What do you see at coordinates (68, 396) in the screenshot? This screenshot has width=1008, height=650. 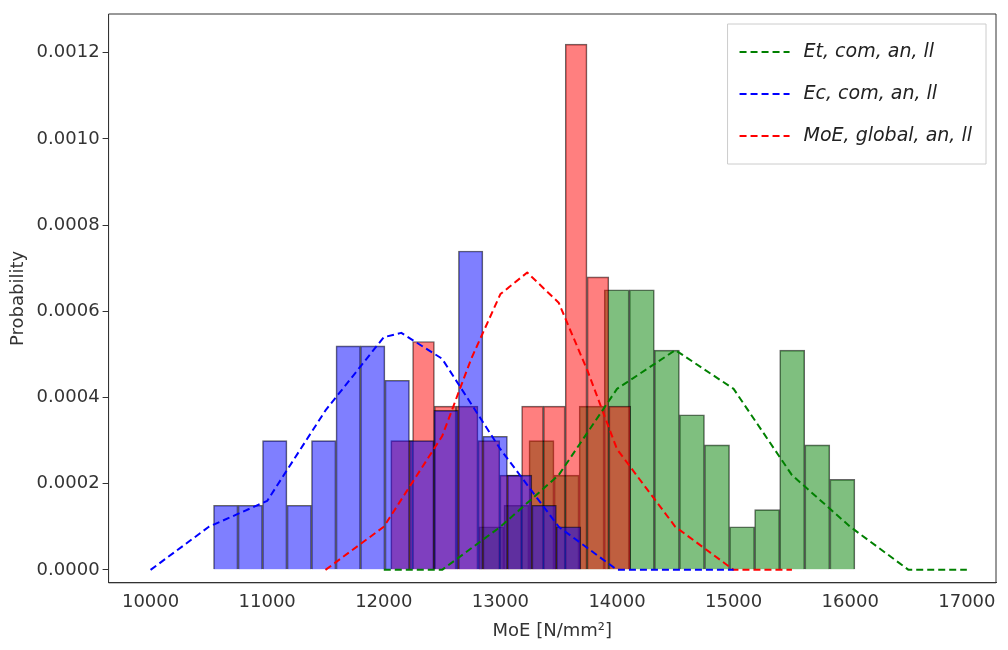 I see `y-tick-label: 0.0004` at bounding box center [68, 396].